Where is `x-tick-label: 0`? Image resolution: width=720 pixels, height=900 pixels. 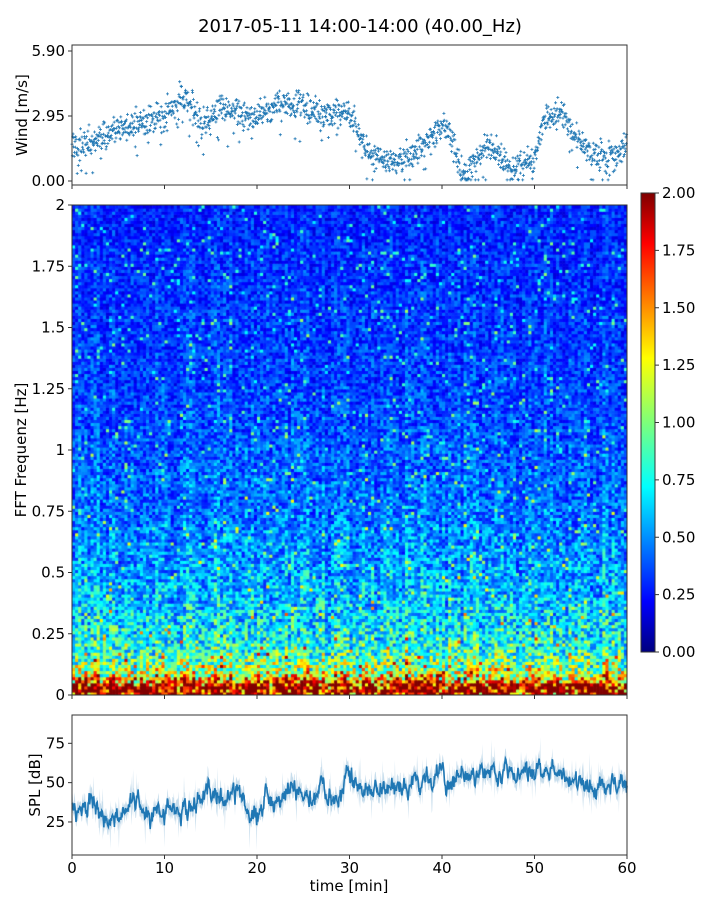
x-tick-label: 0 is located at coordinates (72, 868).